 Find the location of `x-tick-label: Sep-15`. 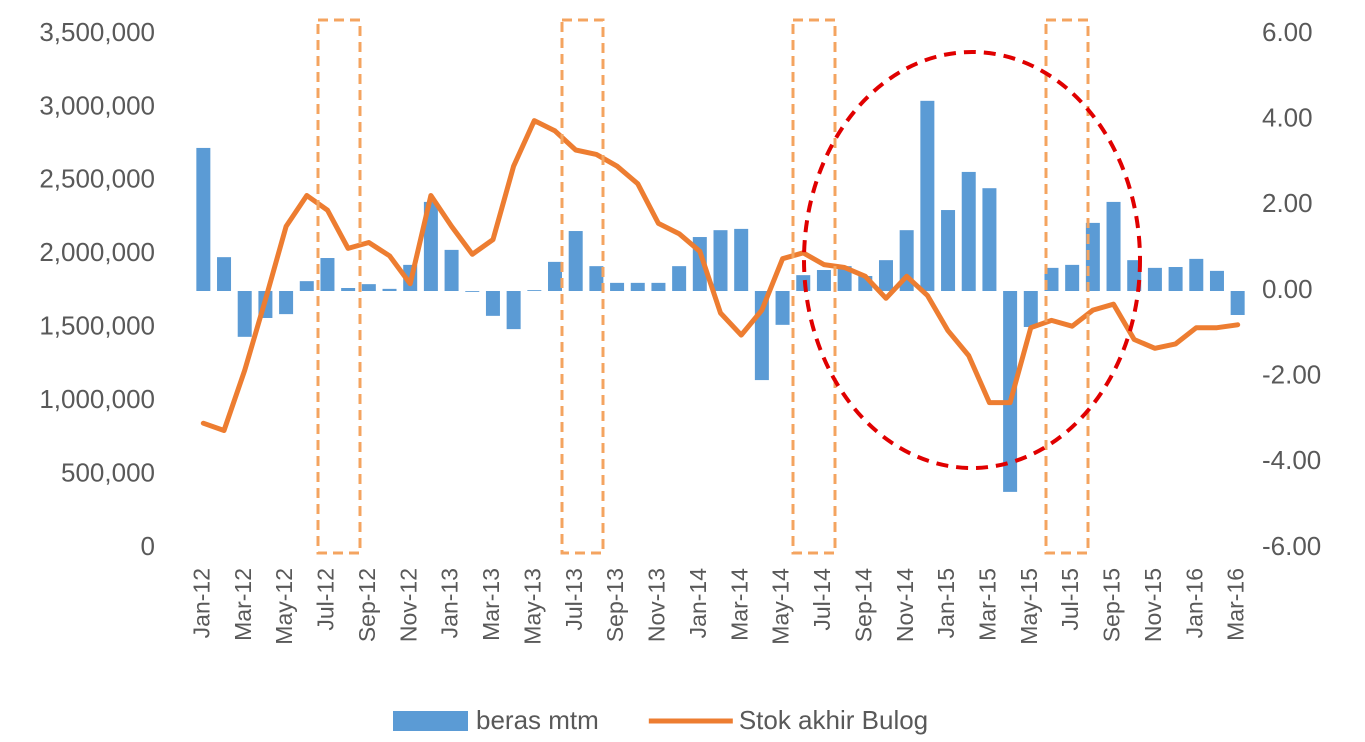

x-tick-label: Sep-15 is located at coordinates (1112, 605).